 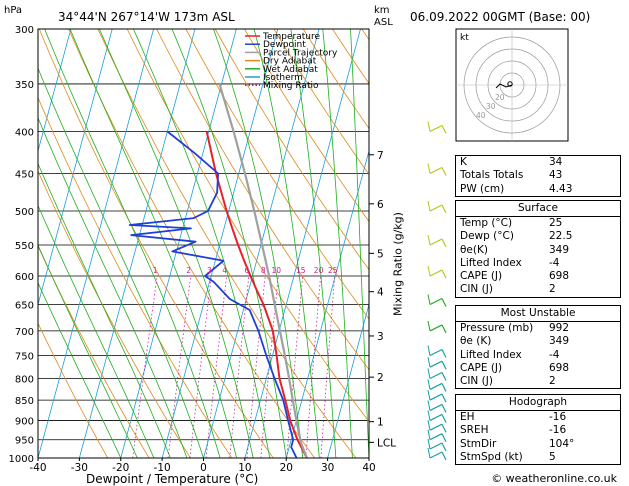 I want to click on mixing-ratio-label: 20, so click(x=319, y=270).